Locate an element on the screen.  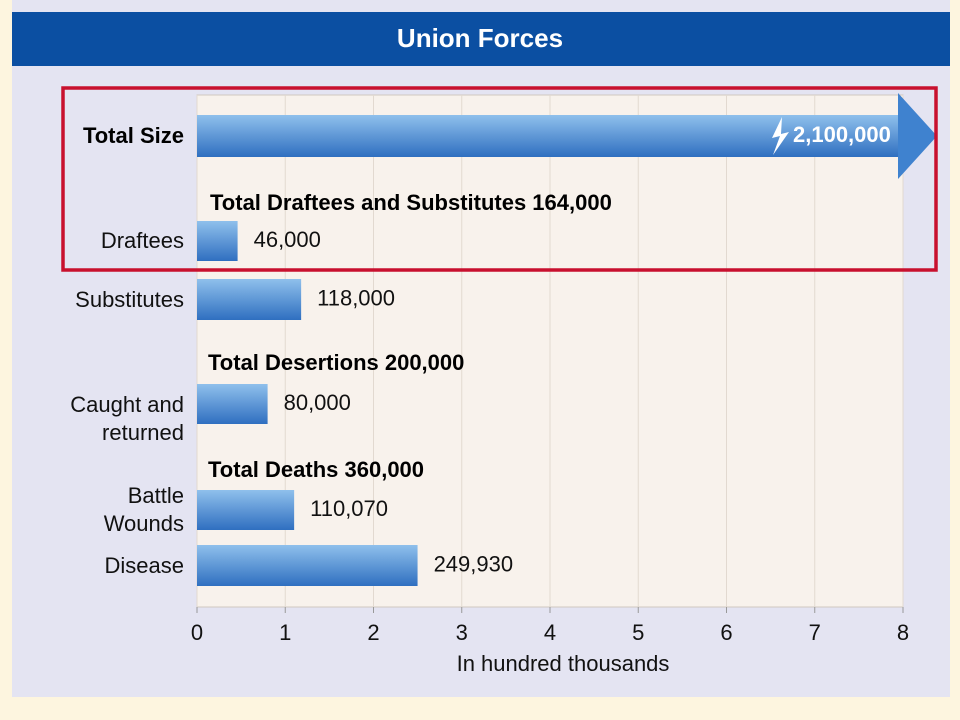
x-tick-label: 0 is located at coordinates (197, 632).